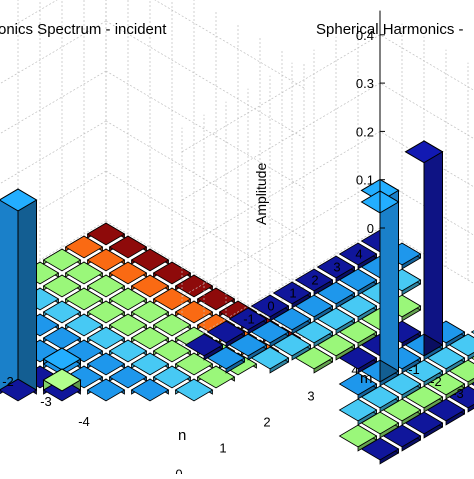 The width and height of the screenshot is (474, 479). I want to click on right-z-tick: 0.2, so click(365, 131).